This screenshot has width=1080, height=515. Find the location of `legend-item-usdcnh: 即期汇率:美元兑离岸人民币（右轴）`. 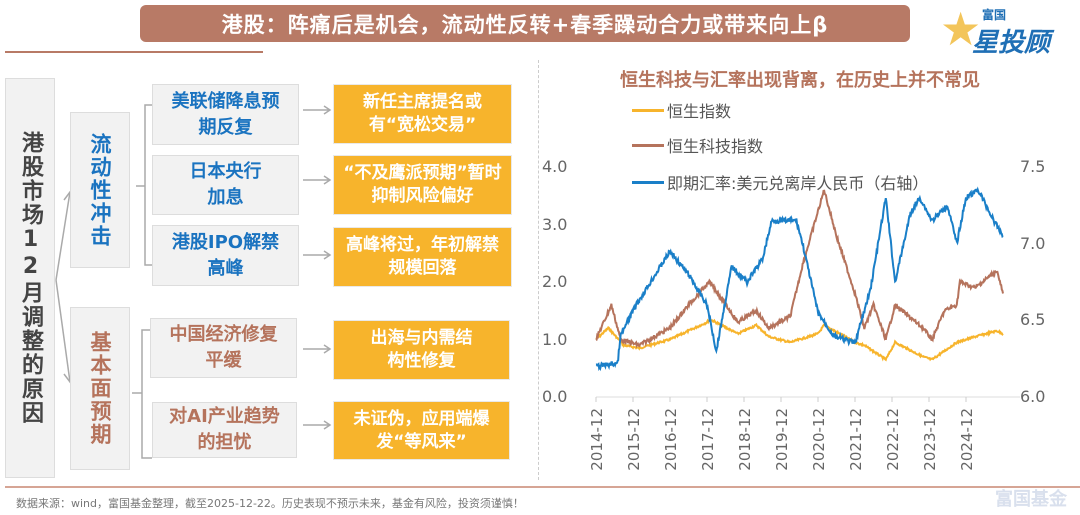

legend-item-usdcnh: 即期汇率:美元兑离岸人民币（右轴） is located at coordinates (780, 182).